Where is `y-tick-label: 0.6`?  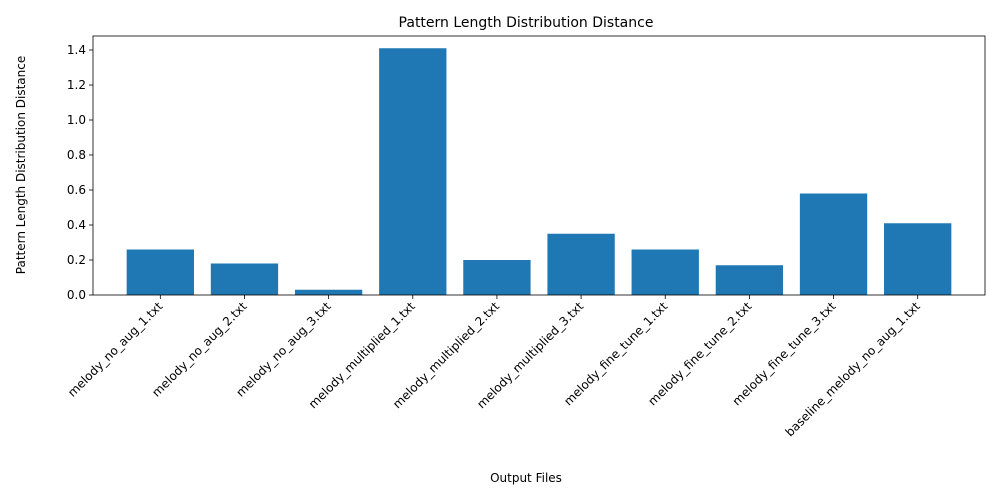 y-tick-label: 0.6 is located at coordinates (76, 190).